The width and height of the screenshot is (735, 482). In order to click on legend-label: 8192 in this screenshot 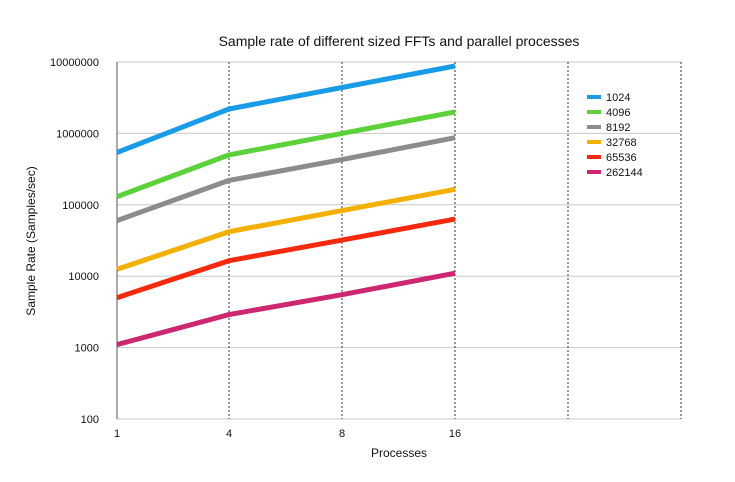, I will do `click(618, 128)`.